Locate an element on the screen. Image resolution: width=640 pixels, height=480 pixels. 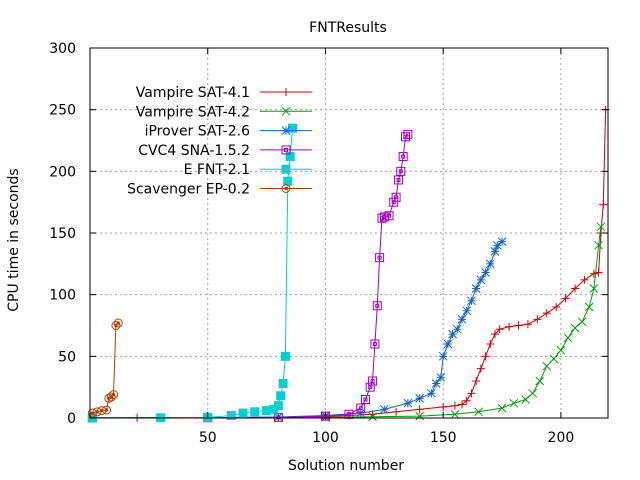
y-tick-label: 200 is located at coordinates (62, 172).